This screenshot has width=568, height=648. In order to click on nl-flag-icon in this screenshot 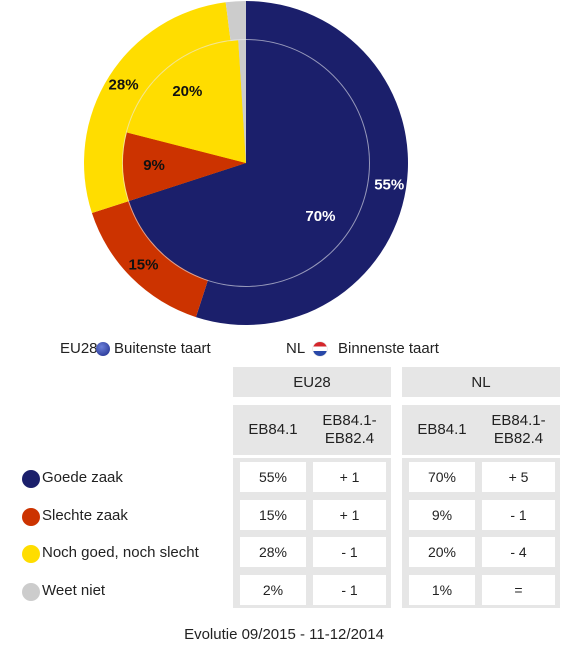, I will do `click(320, 349)`.